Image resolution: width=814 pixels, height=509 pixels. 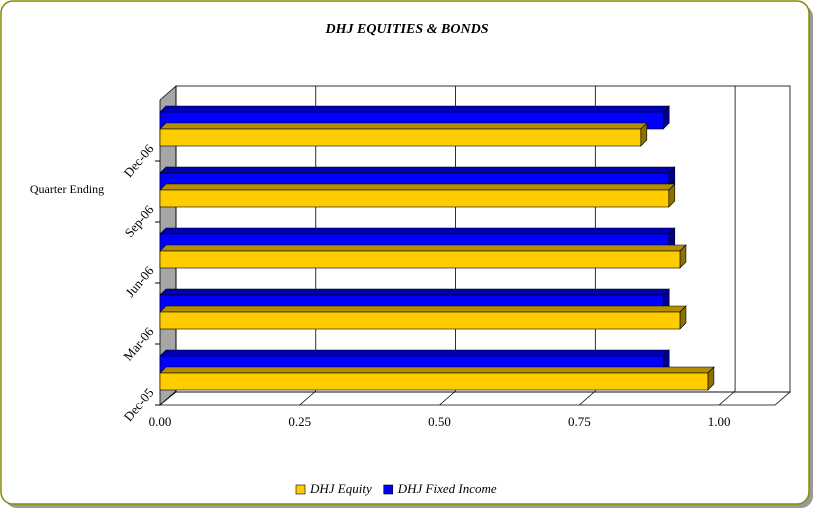 I want to click on legend-label: DHJ Fixed Income, so click(x=447, y=488).